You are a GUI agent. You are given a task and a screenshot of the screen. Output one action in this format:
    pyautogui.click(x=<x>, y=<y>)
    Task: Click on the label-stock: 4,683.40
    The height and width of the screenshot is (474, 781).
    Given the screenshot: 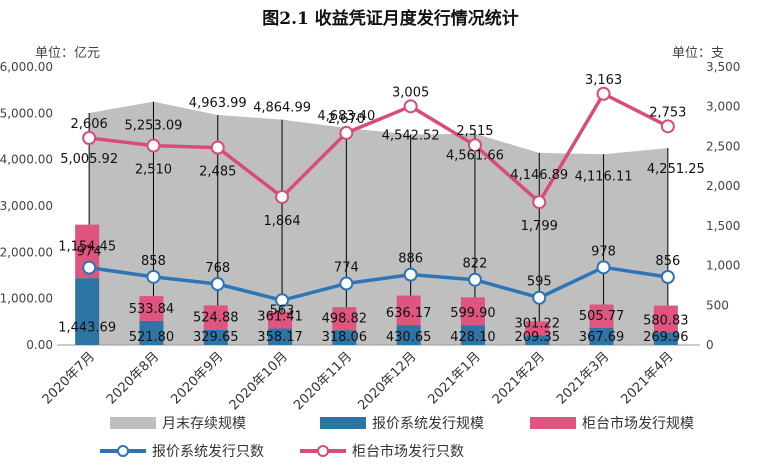 What is the action you would take?
    pyautogui.click(x=346, y=116)
    